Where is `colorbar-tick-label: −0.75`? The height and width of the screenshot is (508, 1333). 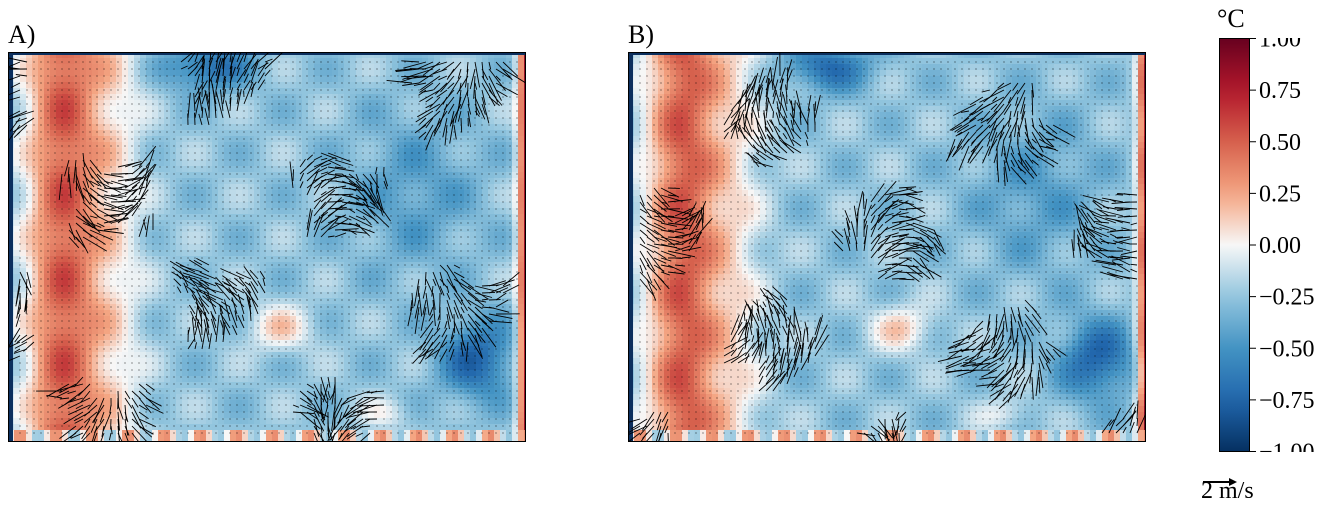 colorbar-tick-label: −0.75 is located at coordinates (1287, 401).